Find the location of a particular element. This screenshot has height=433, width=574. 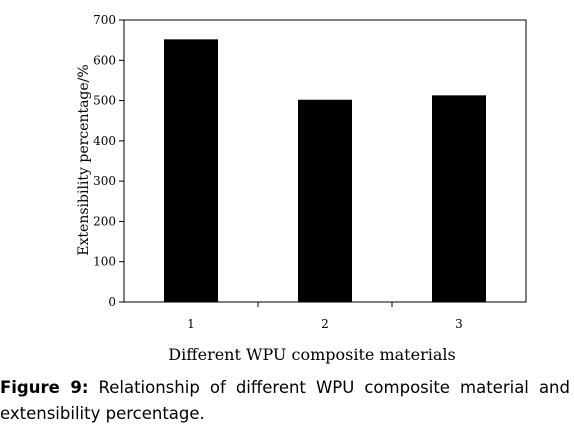

x-axis-tick-labels: 1 2 3 is located at coordinates (325, 324).